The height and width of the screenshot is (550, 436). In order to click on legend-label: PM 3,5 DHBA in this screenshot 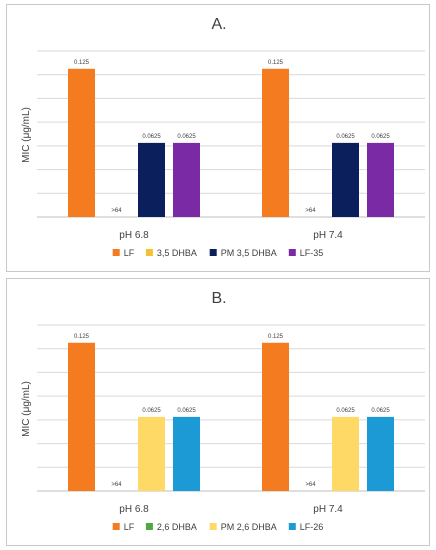, I will do `click(249, 253)`.